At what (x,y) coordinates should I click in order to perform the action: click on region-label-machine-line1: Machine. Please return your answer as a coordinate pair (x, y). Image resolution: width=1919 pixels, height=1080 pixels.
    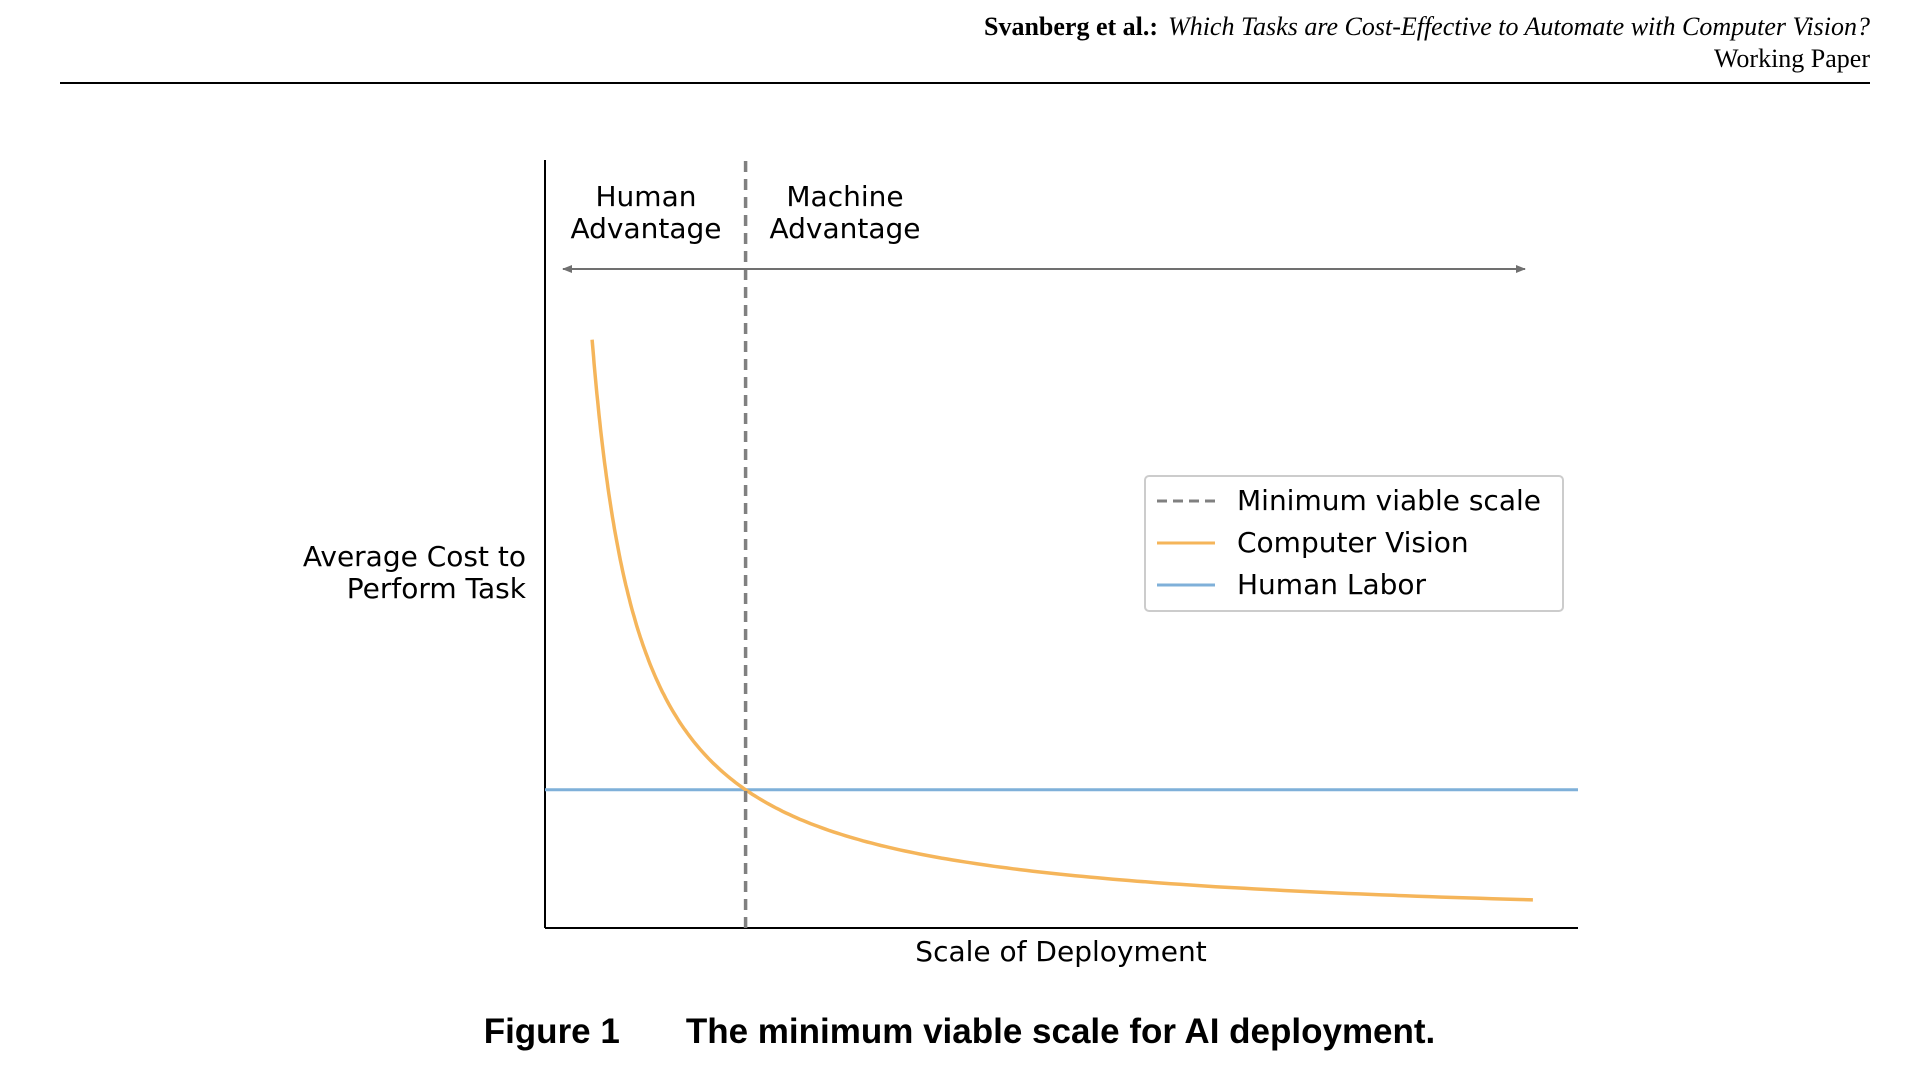
    Looking at the image, I should click on (844, 196).